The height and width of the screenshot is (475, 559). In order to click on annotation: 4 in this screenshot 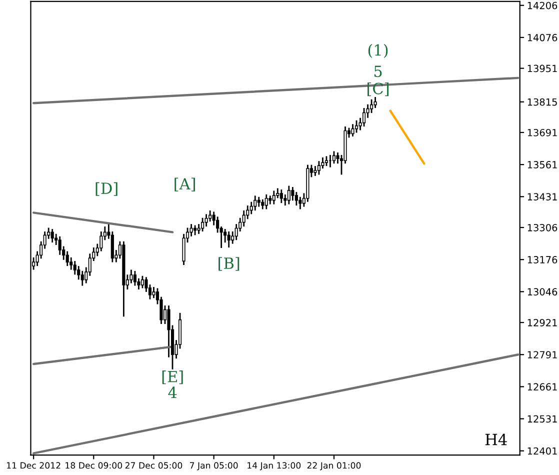, I will do `click(172, 392)`.